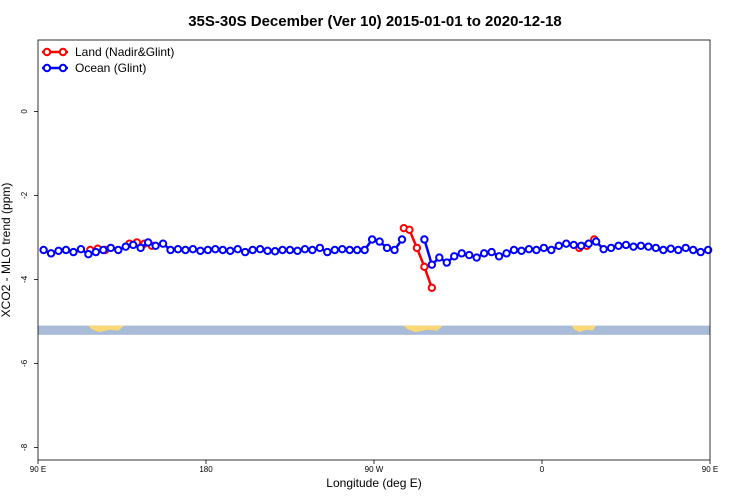 The width and height of the screenshot is (750, 500). I want to click on legend: Land (Nadir&Glint) Ocean (Glint), so click(108, 60).